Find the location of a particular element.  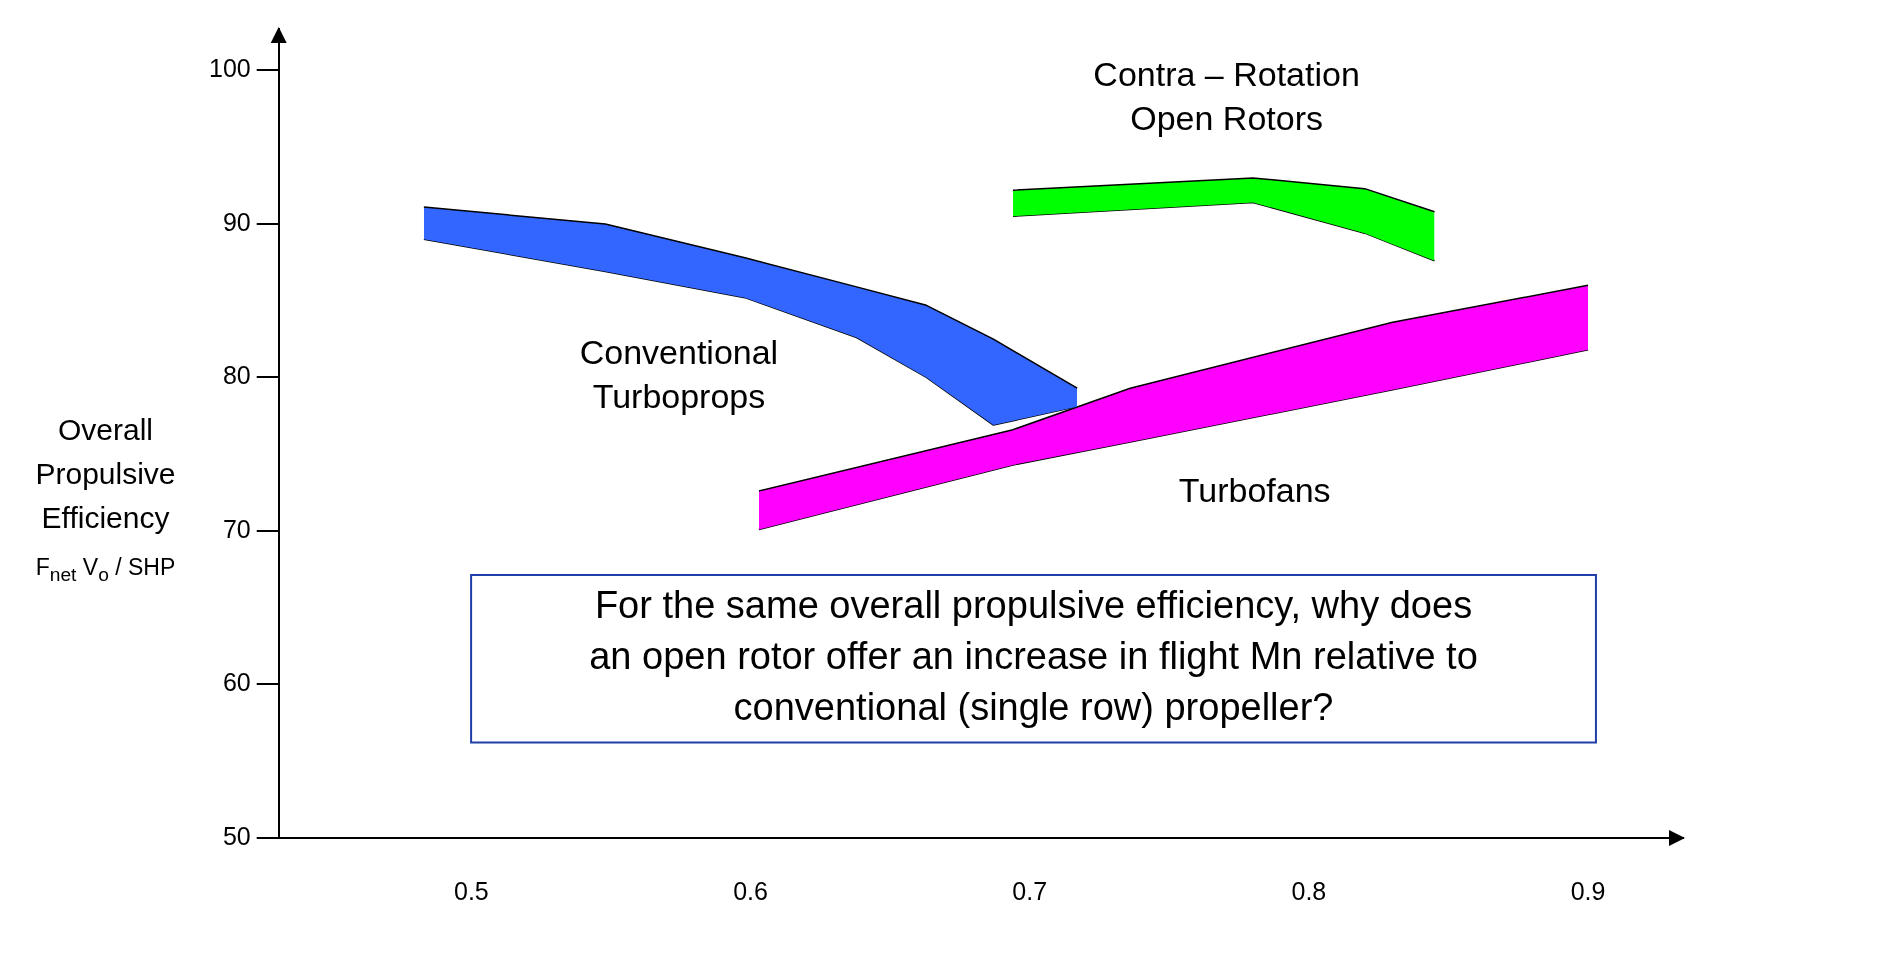

annotation: For the same overall propulsive efficiency, why does an open rotor offer an increase in flight Mn relative to conventional (single row) propeller? is located at coordinates (1033, 656).